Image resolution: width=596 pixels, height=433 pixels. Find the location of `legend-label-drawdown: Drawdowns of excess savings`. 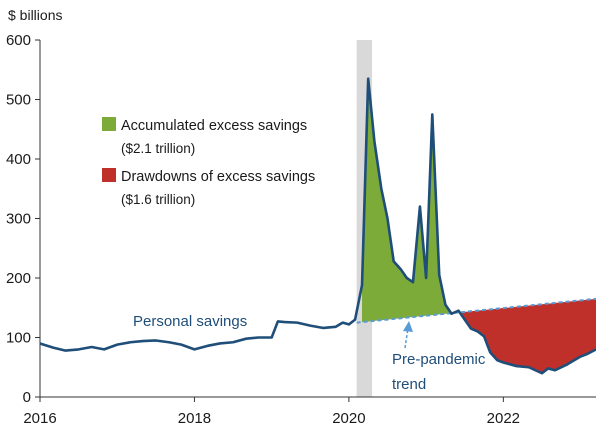

legend-label-drawdown: Drawdowns of excess savings is located at coordinates (218, 177).